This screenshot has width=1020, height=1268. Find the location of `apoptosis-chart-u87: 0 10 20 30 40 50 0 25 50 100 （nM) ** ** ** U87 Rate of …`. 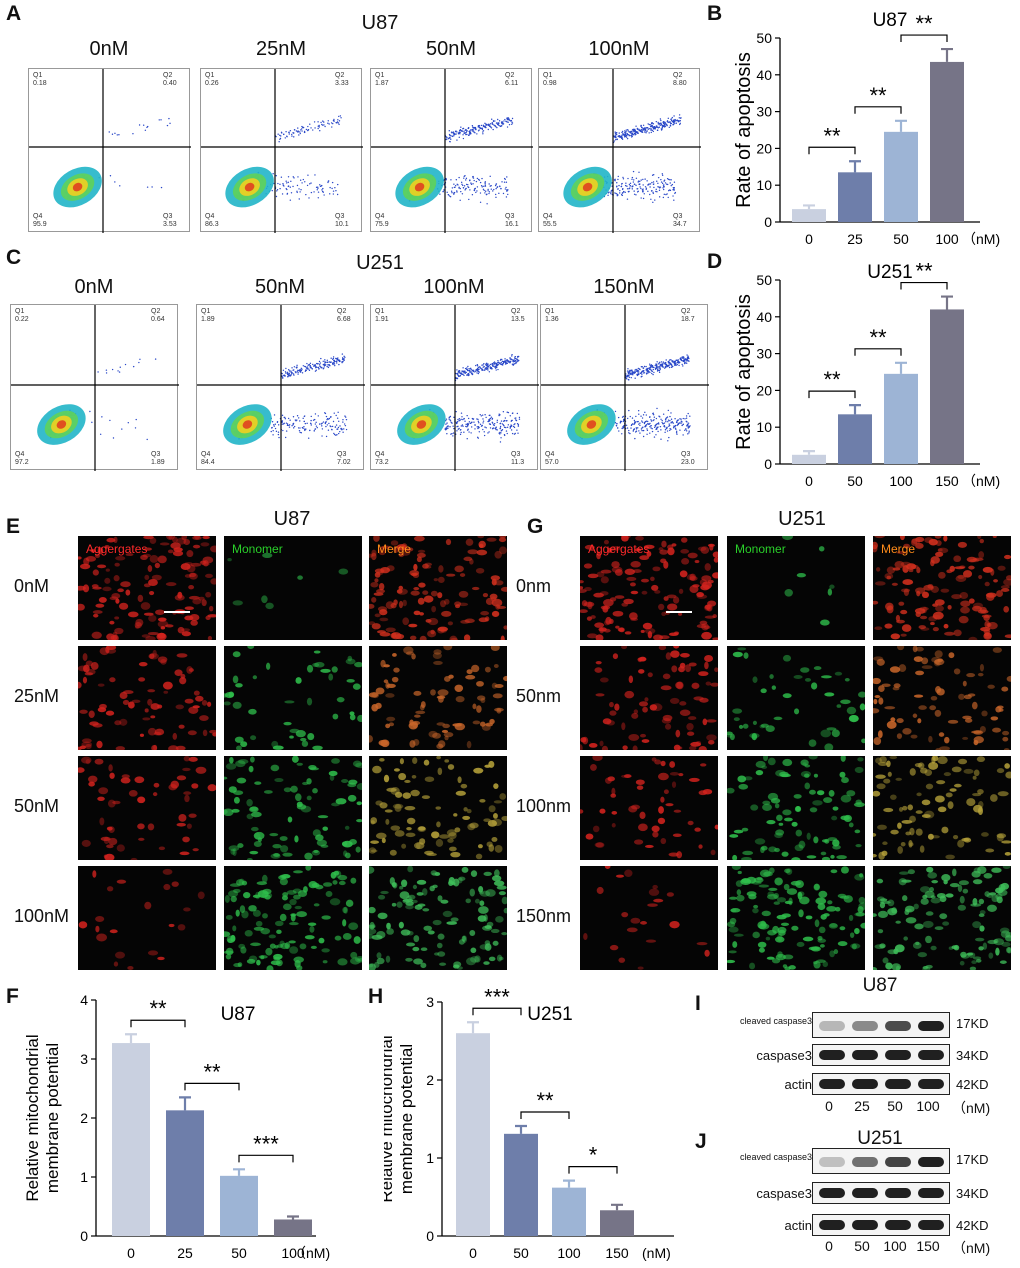

apoptosis-chart-u87: 0 10 20 30 40 50 0 25 50 100 （nM) ** ** ** U87 Rate of … is located at coordinates (866, 128).